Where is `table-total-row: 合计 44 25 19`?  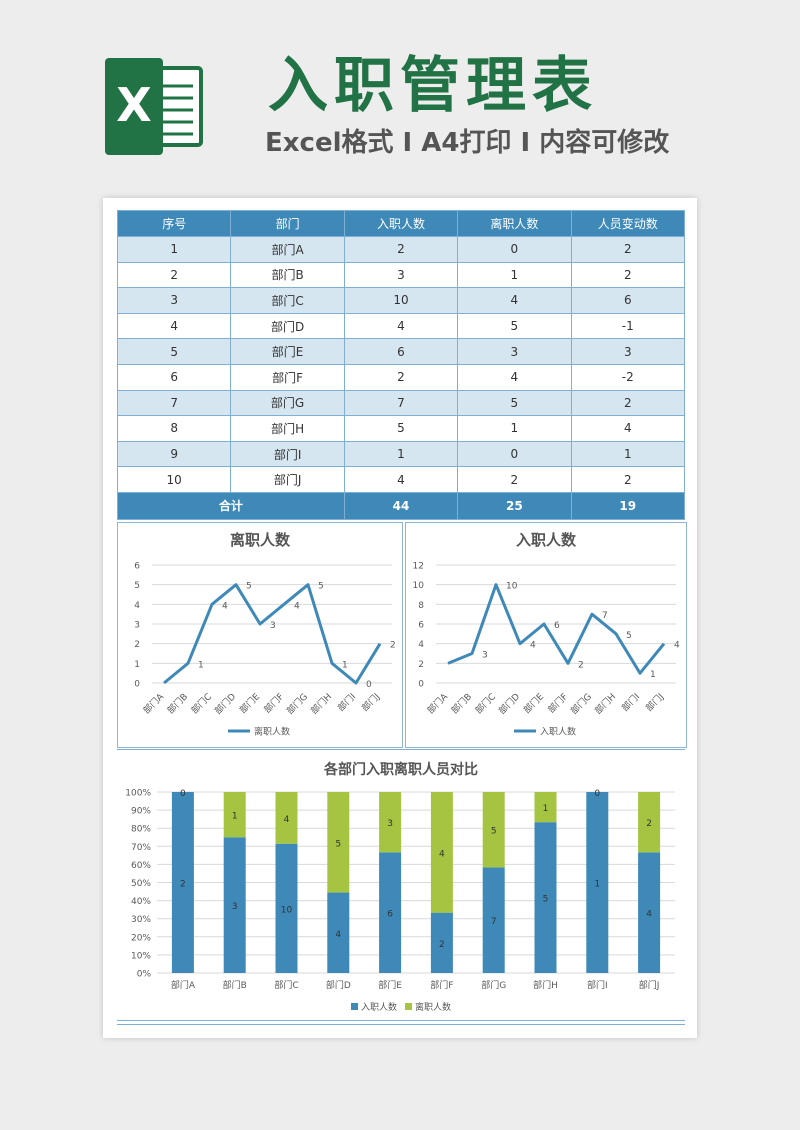 table-total-row: 合计 44 25 19 is located at coordinates (401, 505).